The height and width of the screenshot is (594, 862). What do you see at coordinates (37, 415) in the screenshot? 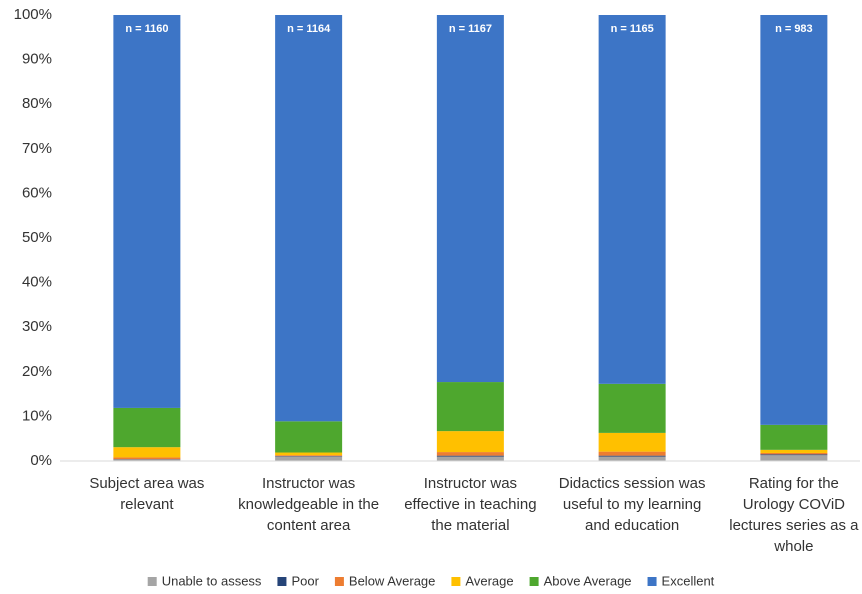
I see `y-tick-label: 10%` at bounding box center [37, 415].